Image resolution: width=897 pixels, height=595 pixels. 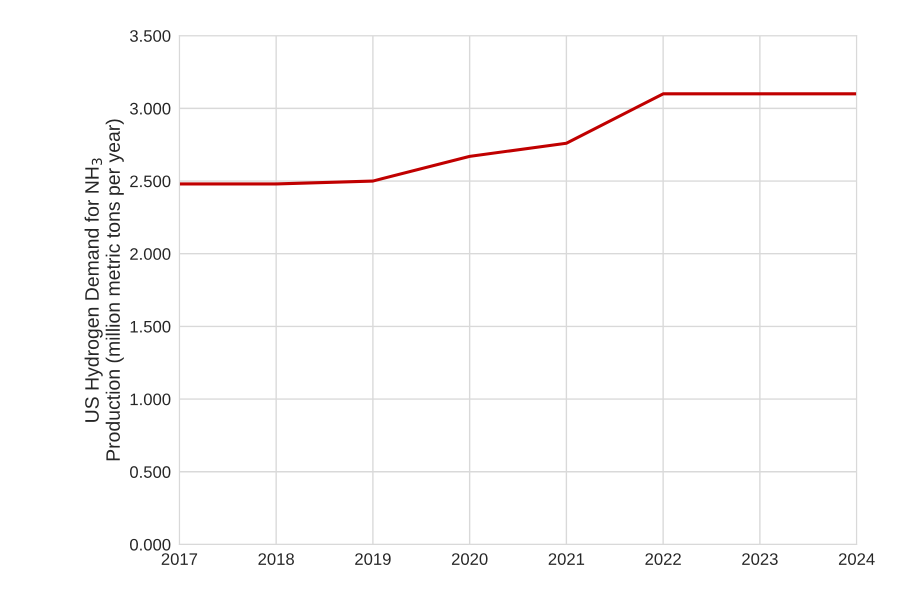 What do you see at coordinates (150, 108) in the screenshot?
I see `y-tick-label: 3.000` at bounding box center [150, 108].